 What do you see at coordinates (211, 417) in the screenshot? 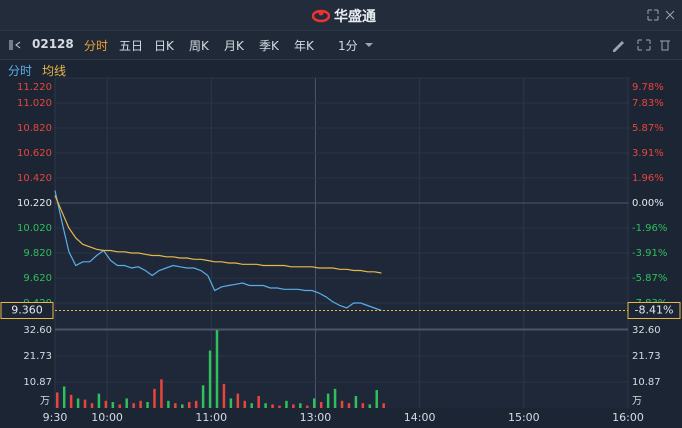
I see `x-tick-label: 11:00` at bounding box center [211, 417].